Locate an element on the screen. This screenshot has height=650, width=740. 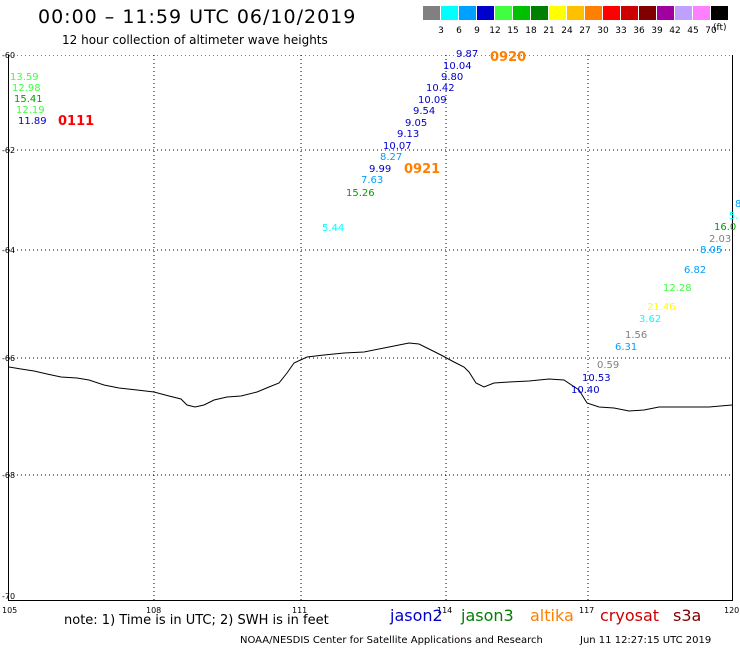
wave-height-label: 12.28 is located at coordinates (677, 288).